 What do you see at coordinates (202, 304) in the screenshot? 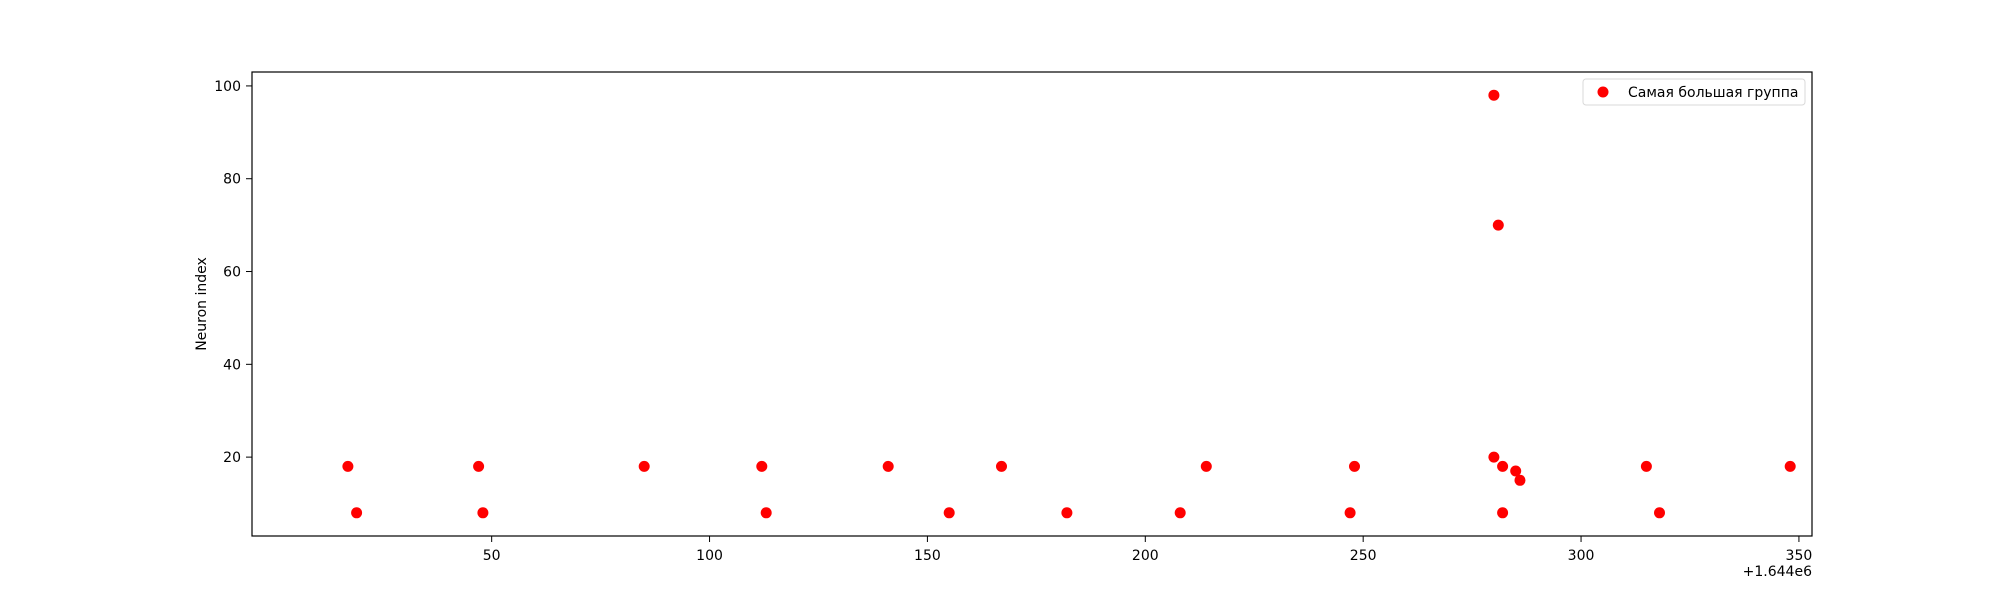
I see `y-axis-label: Neuron index` at bounding box center [202, 304].